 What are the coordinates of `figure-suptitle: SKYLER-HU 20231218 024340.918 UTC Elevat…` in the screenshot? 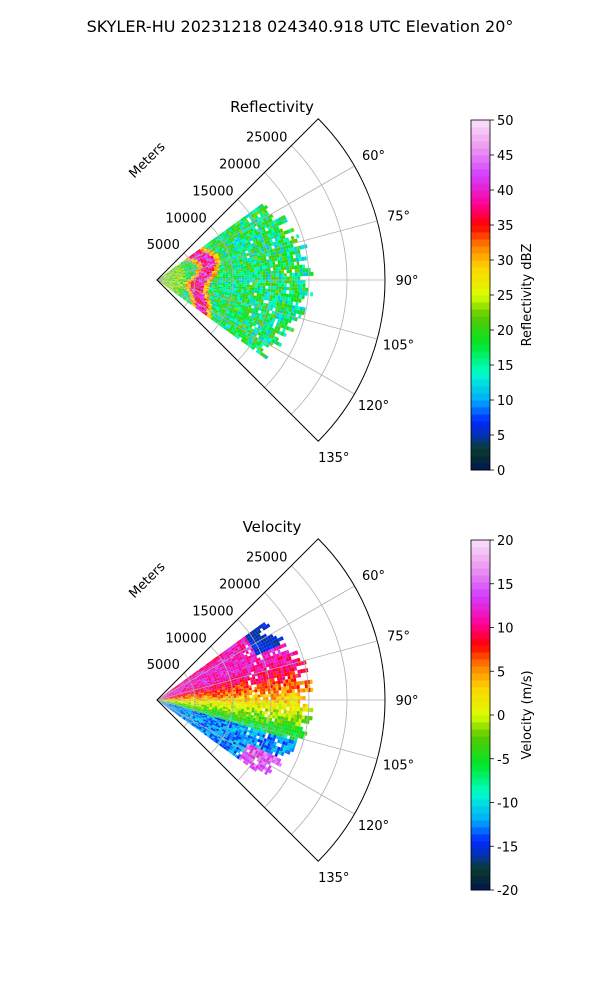 It's located at (300, 26).